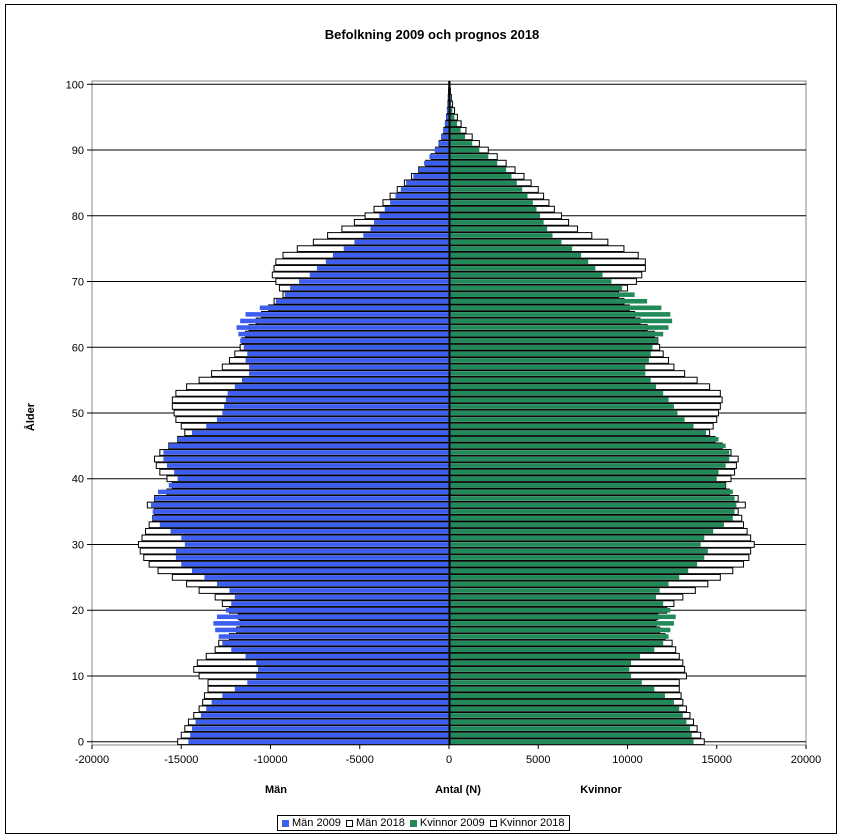  I want to click on x-tick-label: -20000, so click(92, 760).